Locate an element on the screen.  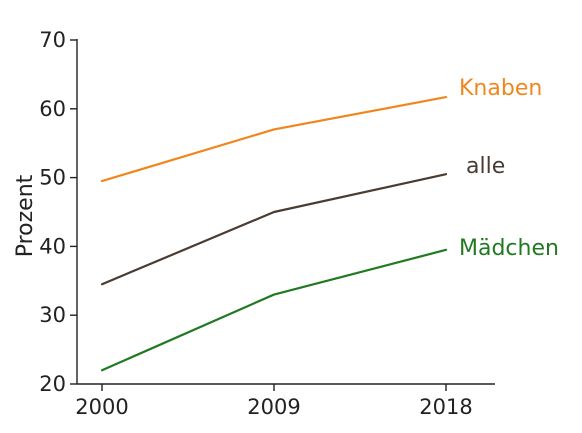
y-tick-label: 50 is located at coordinates (52, 178).